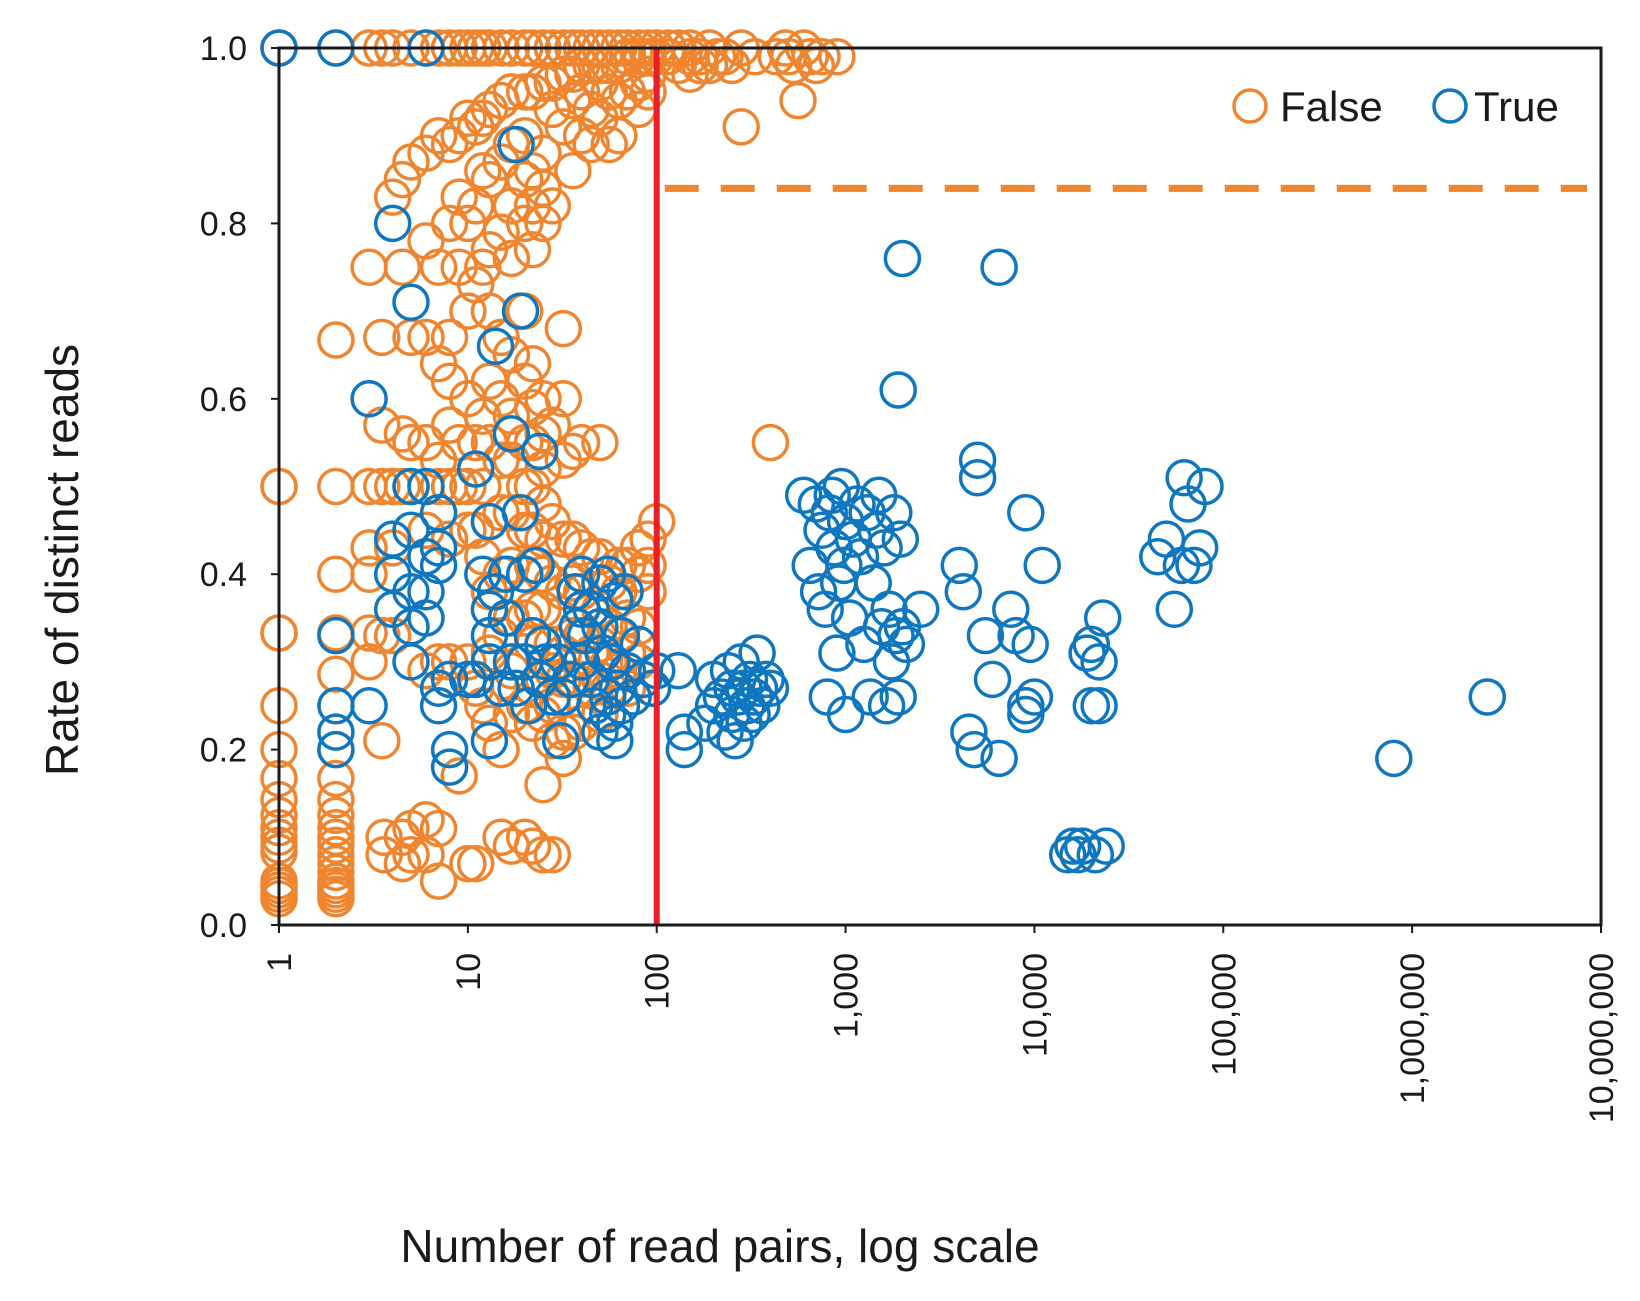  I want to click on x-tick-label: 1,000, so click(847, 995).